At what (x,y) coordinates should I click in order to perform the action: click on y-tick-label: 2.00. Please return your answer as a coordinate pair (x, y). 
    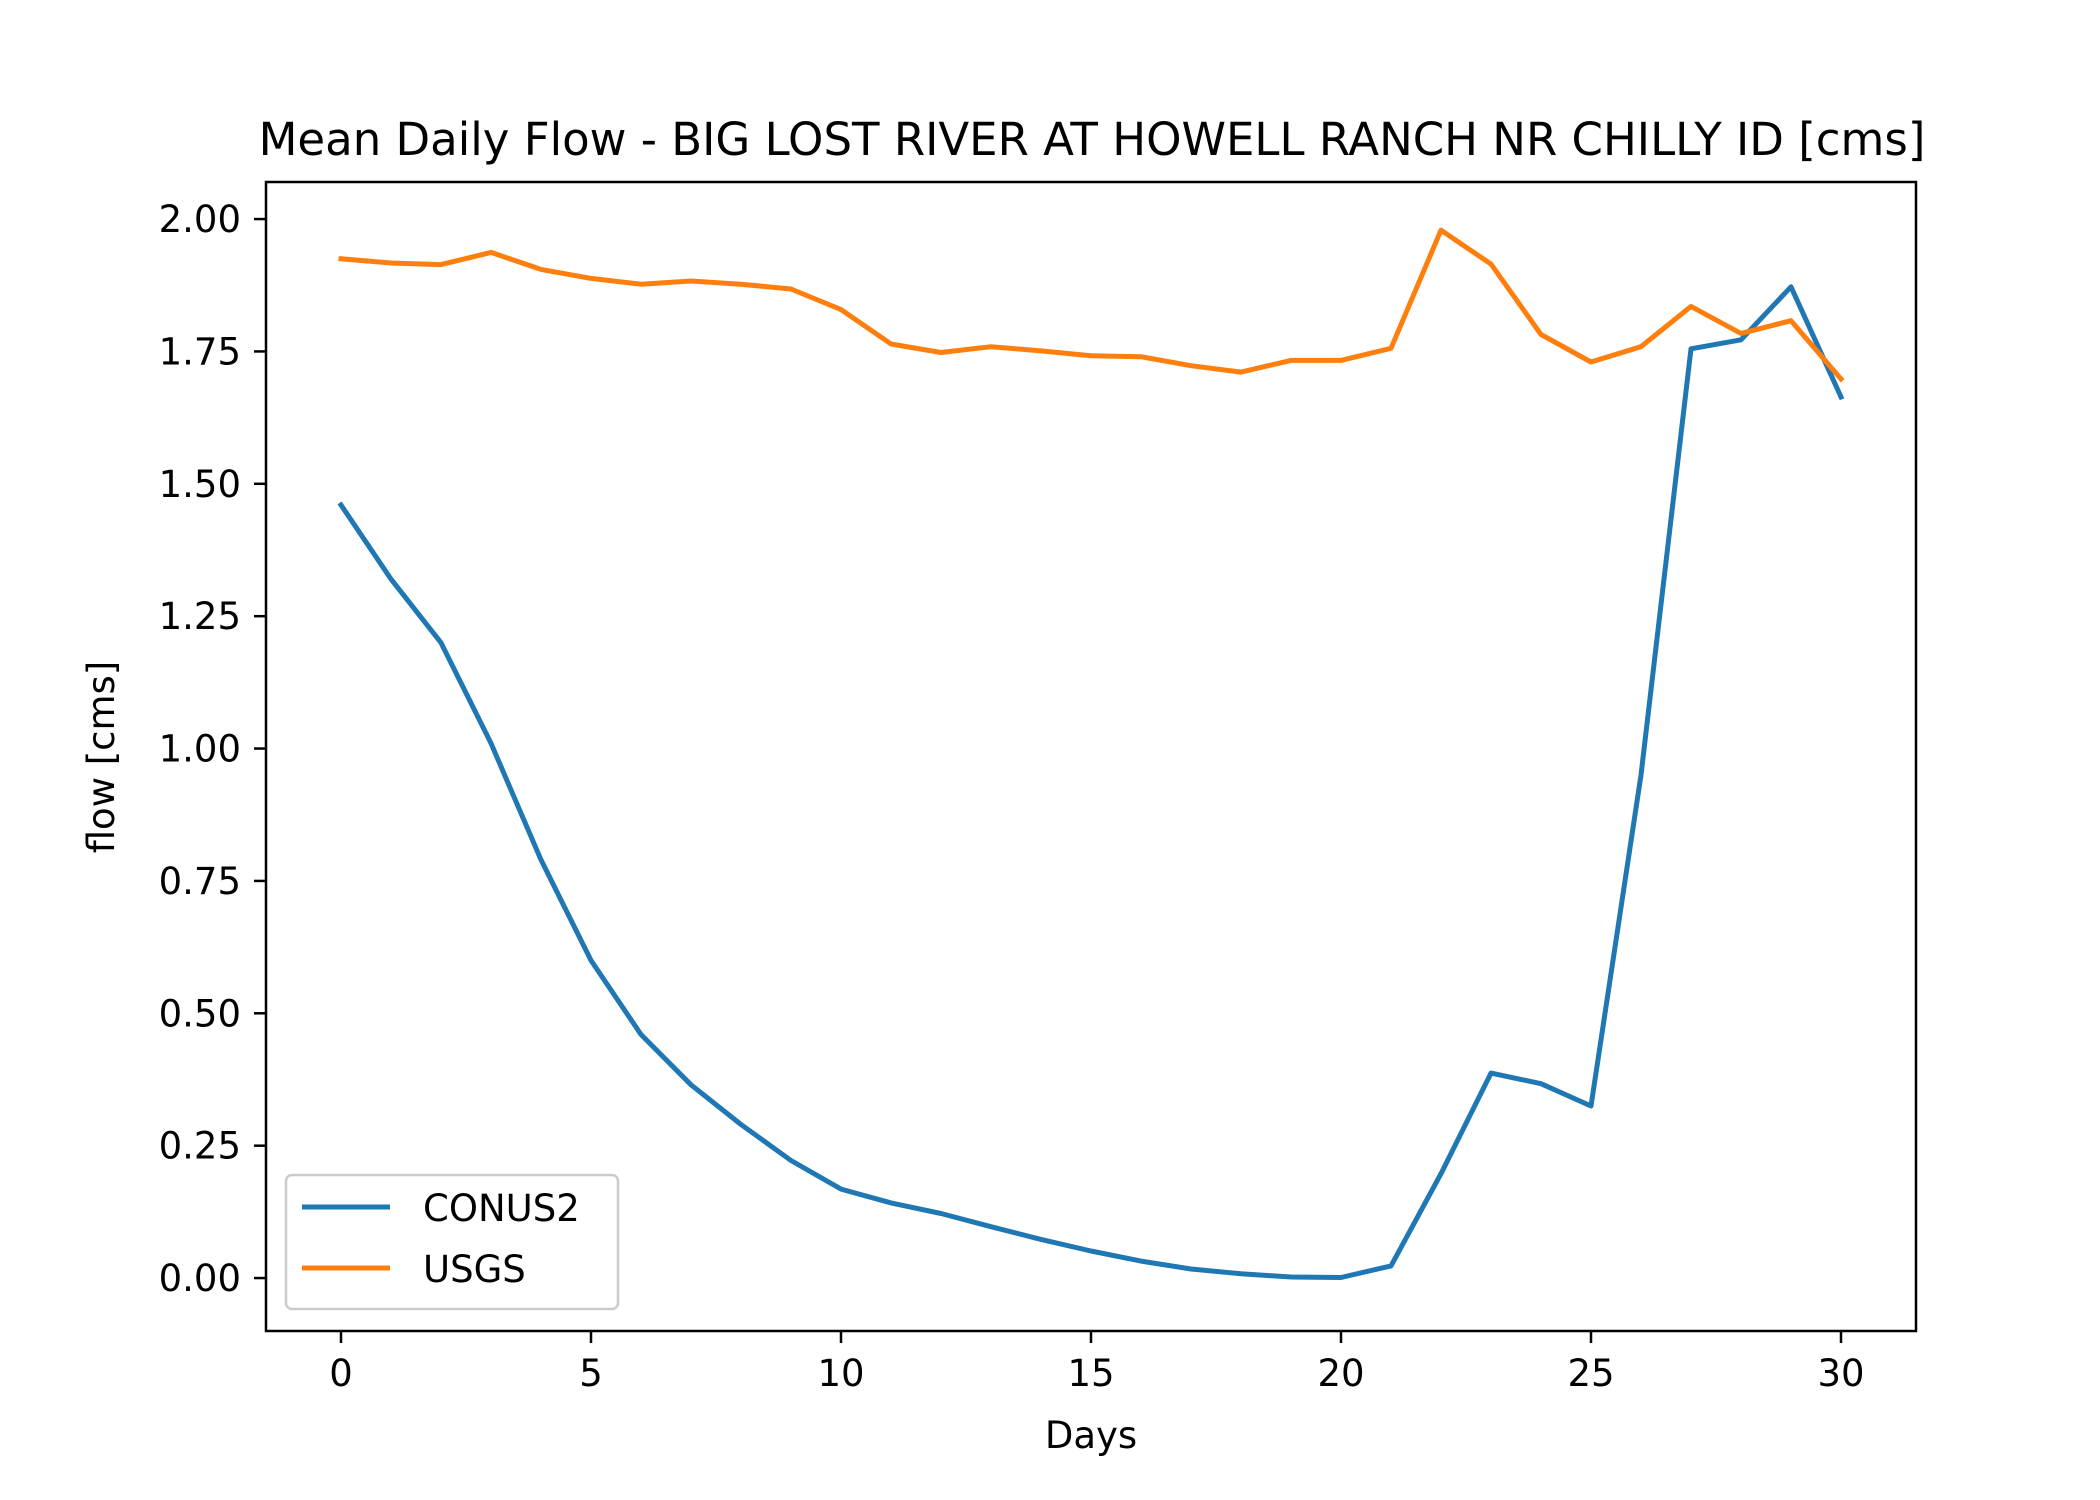
    Looking at the image, I should click on (200, 219).